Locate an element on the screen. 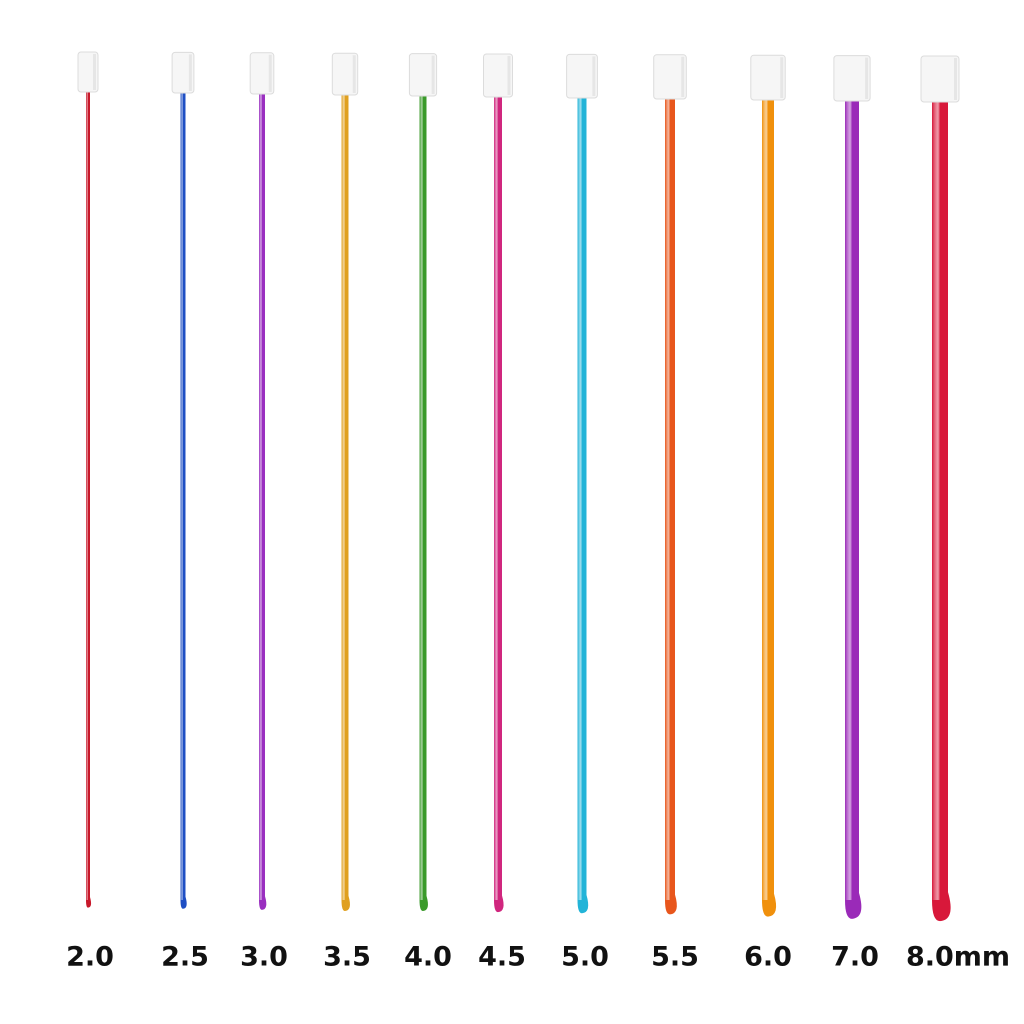 This screenshot has height=1024, width=1024. size-label: 2.5 is located at coordinates (185, 957).